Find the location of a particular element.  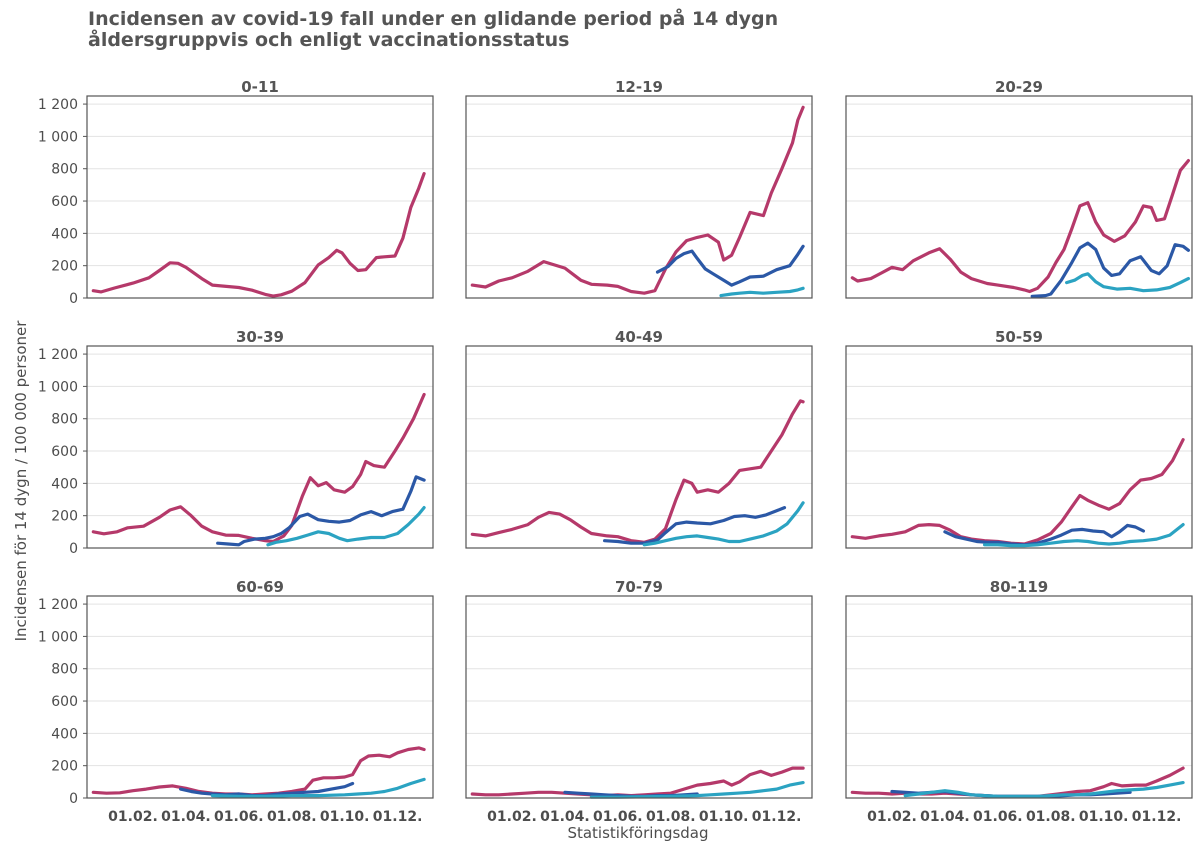

panel-12-19: 12-19 is located at coordinates (639, 188).